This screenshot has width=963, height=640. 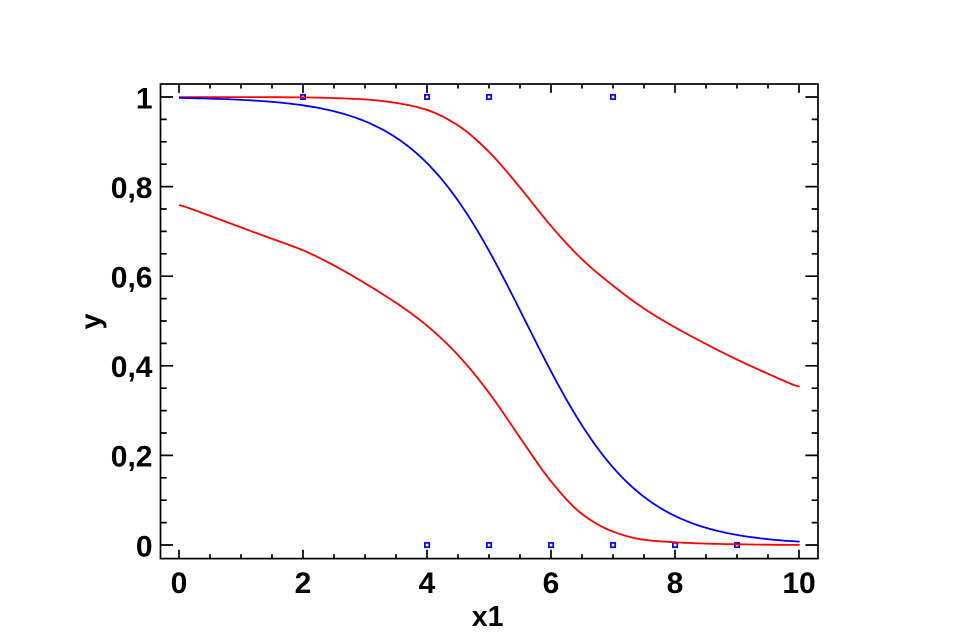 I want to click on svg-text: 0,6, so click(x=132, y=278).